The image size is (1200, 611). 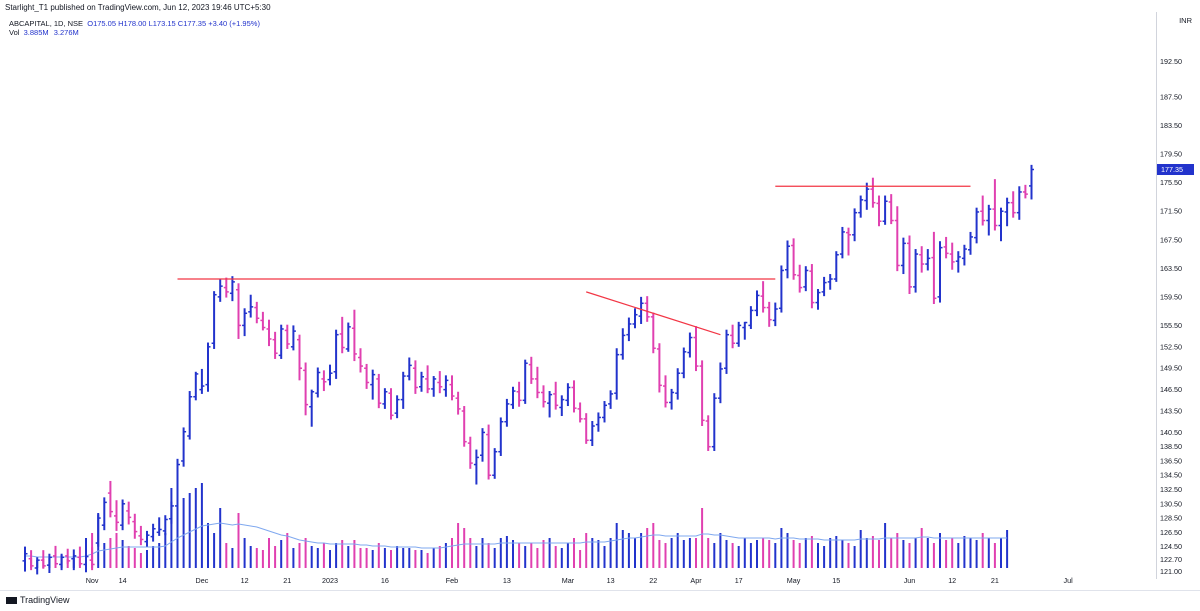 I want to click on price-tick-label: 167.50, so click(x=1171, y=239).